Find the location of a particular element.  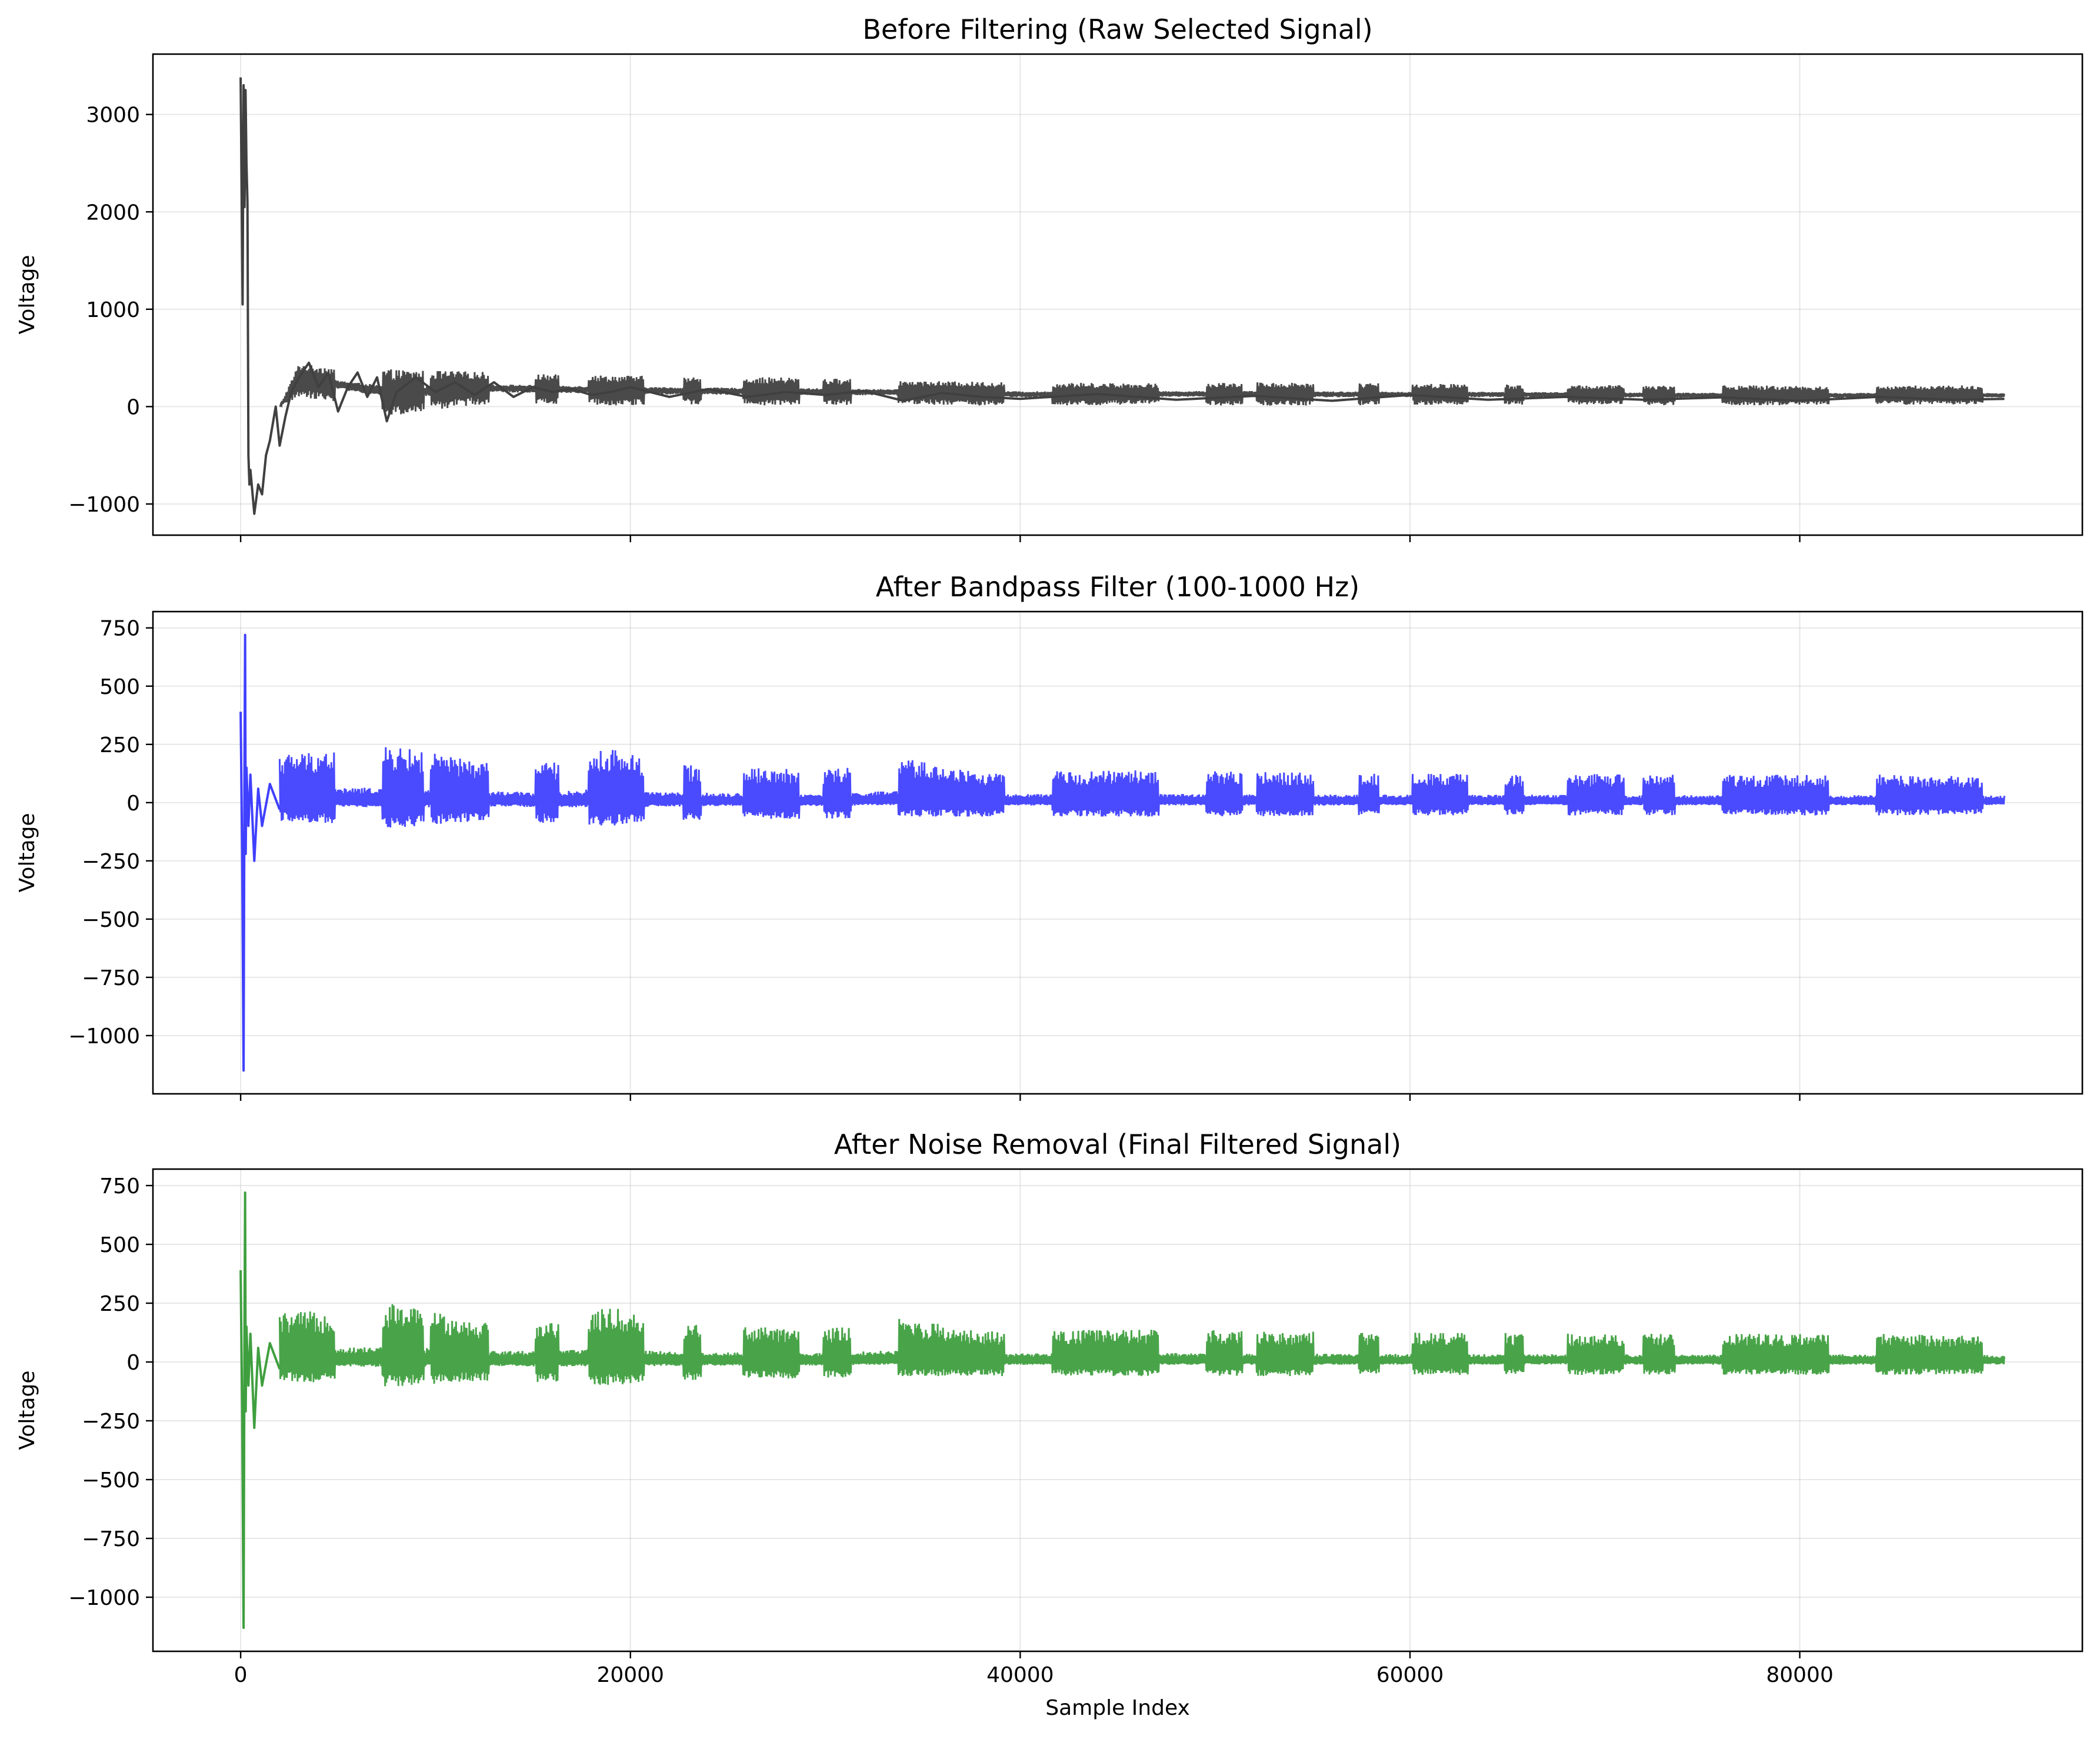

x-axis-label: Sample Index is located at coordinates (1117, 1708).